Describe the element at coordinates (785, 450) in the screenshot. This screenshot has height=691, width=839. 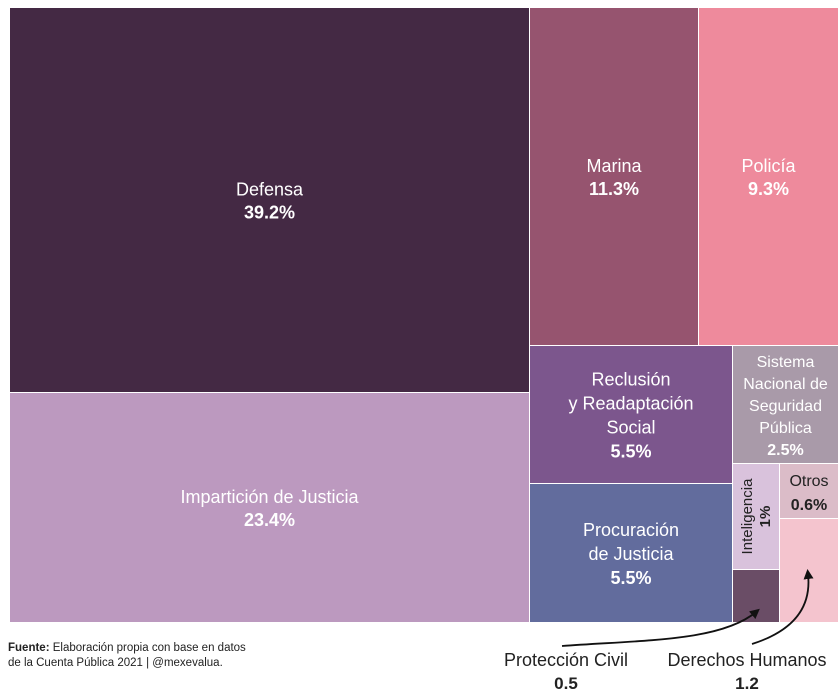
I see `cell-value-sistema-nacional-de-seguridad-publica: 2.5%` at that location.